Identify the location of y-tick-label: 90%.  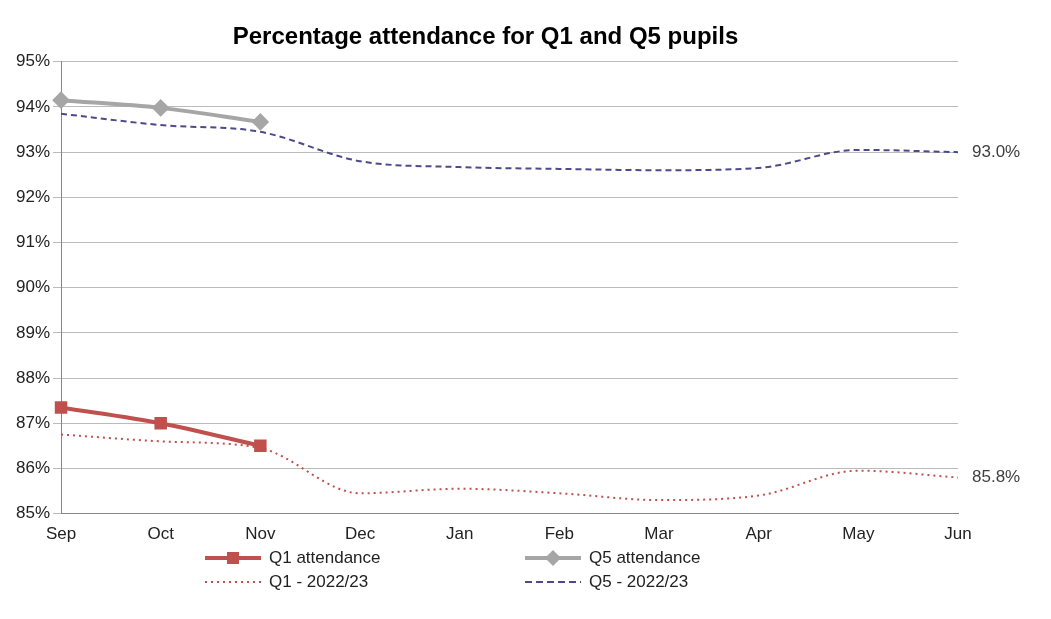
(33, 287).